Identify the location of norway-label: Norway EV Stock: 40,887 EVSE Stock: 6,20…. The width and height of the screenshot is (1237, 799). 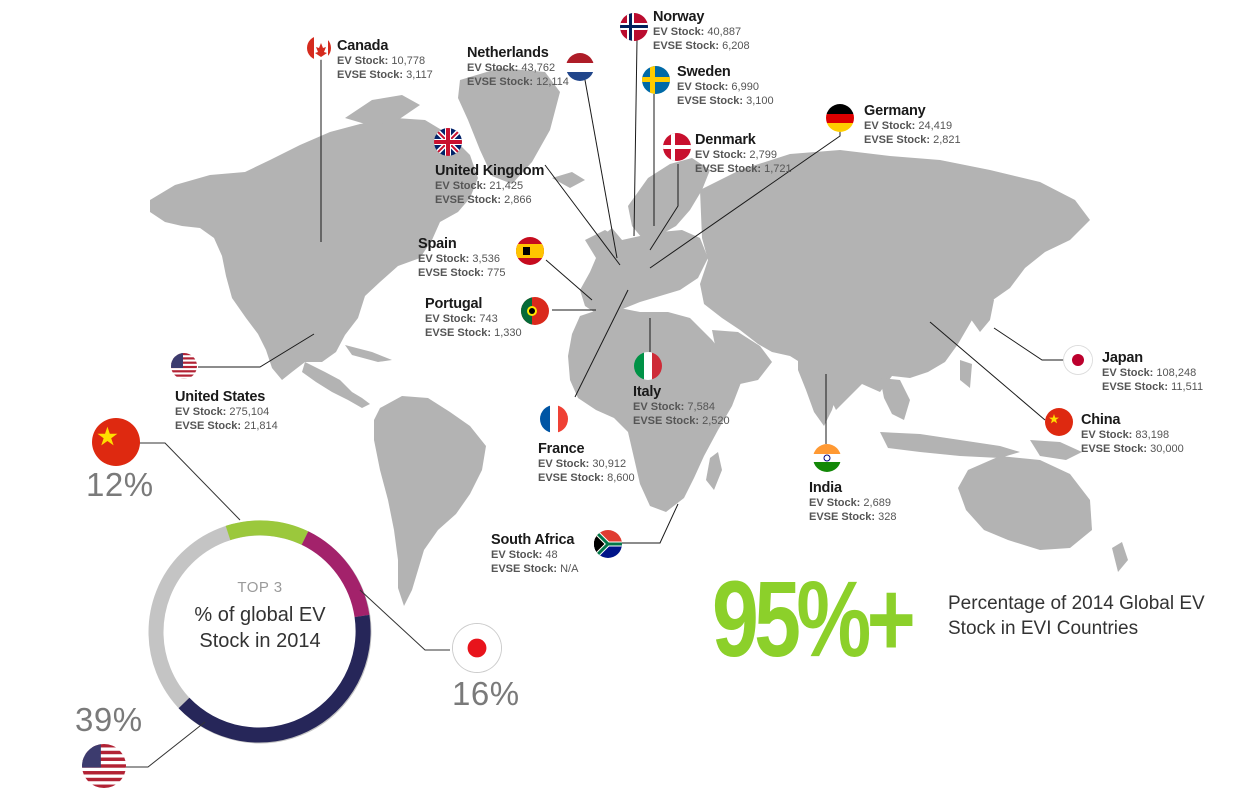
(701, 30).